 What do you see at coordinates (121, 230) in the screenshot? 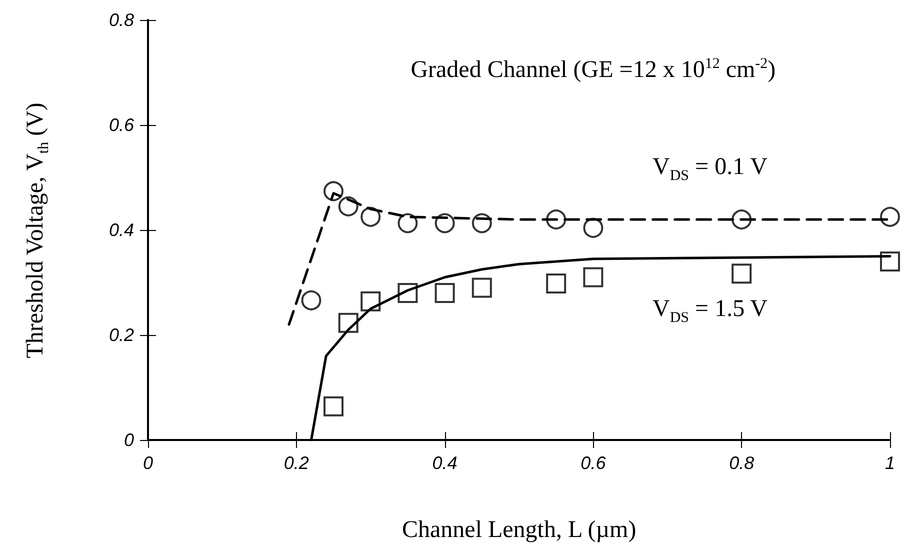
I see `y-tick-label: 0.4` at bounding box center [121, 230].